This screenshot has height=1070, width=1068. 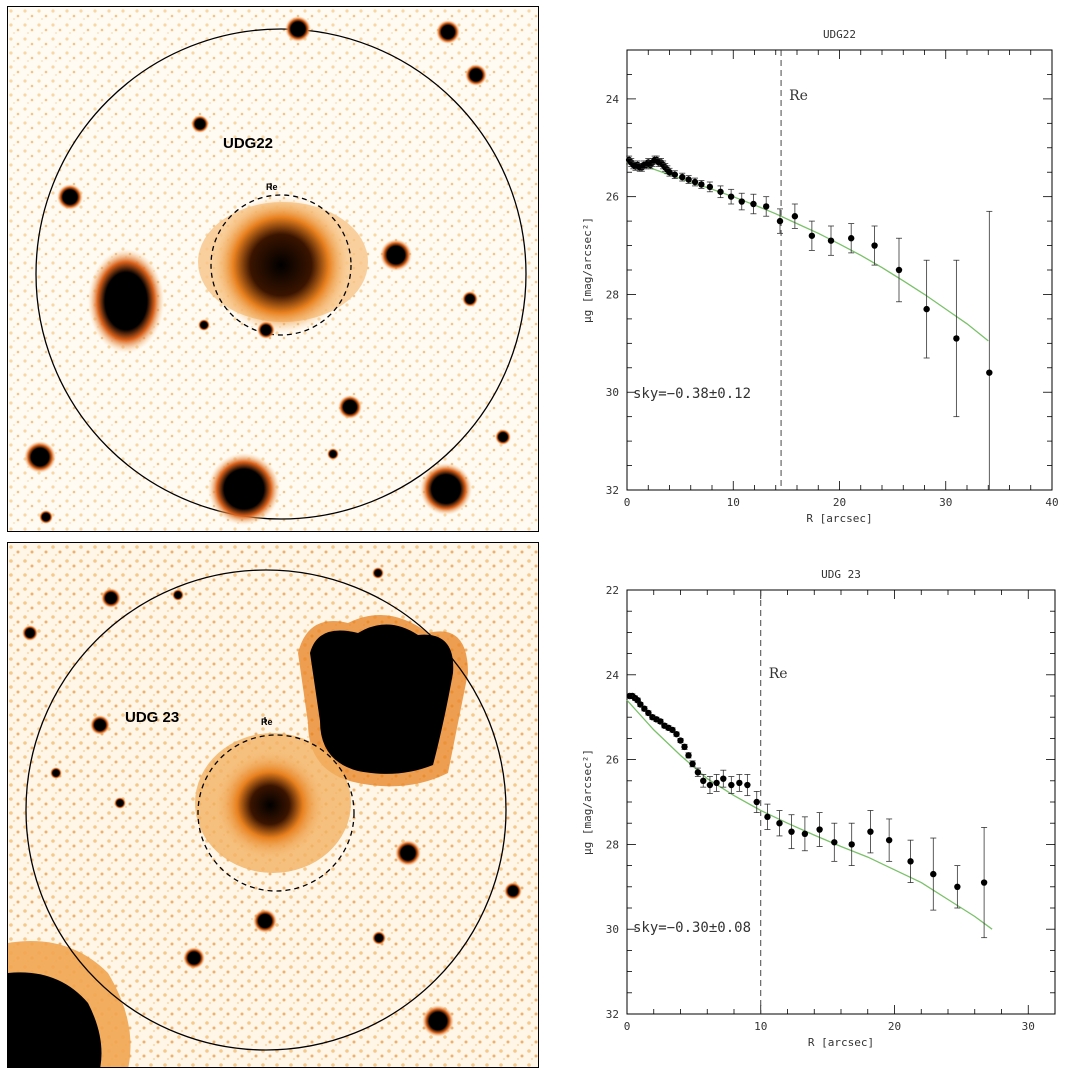 I want to click on y-tick-label: 22, so click(x=612, y=590).